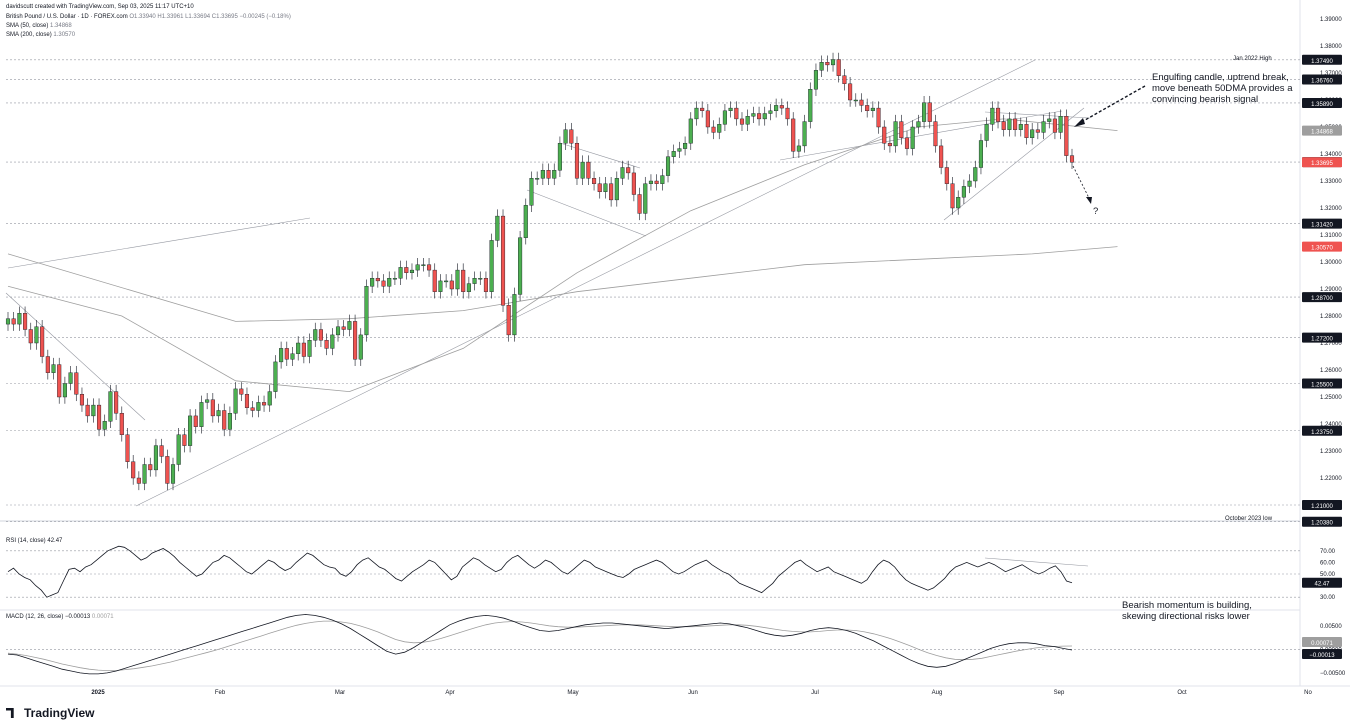  What do you see at coordinates (449, 693) in the screenshot?
I see `time-tick-label: Apr` at bounding box center [449, 693].